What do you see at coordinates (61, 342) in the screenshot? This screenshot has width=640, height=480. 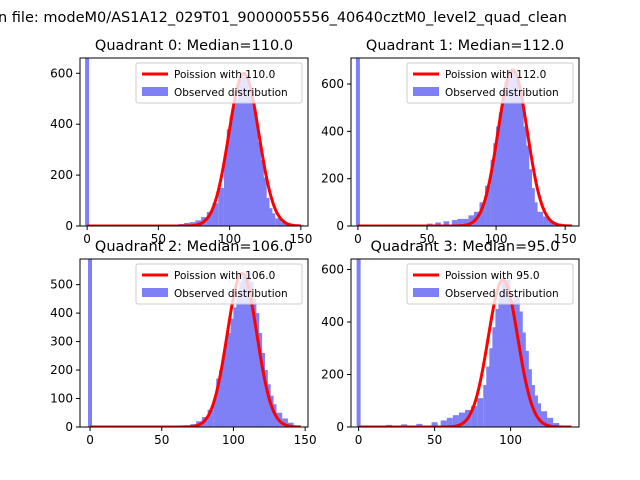 I see `y-tick-label: 300` at bounding box center [61, 342].